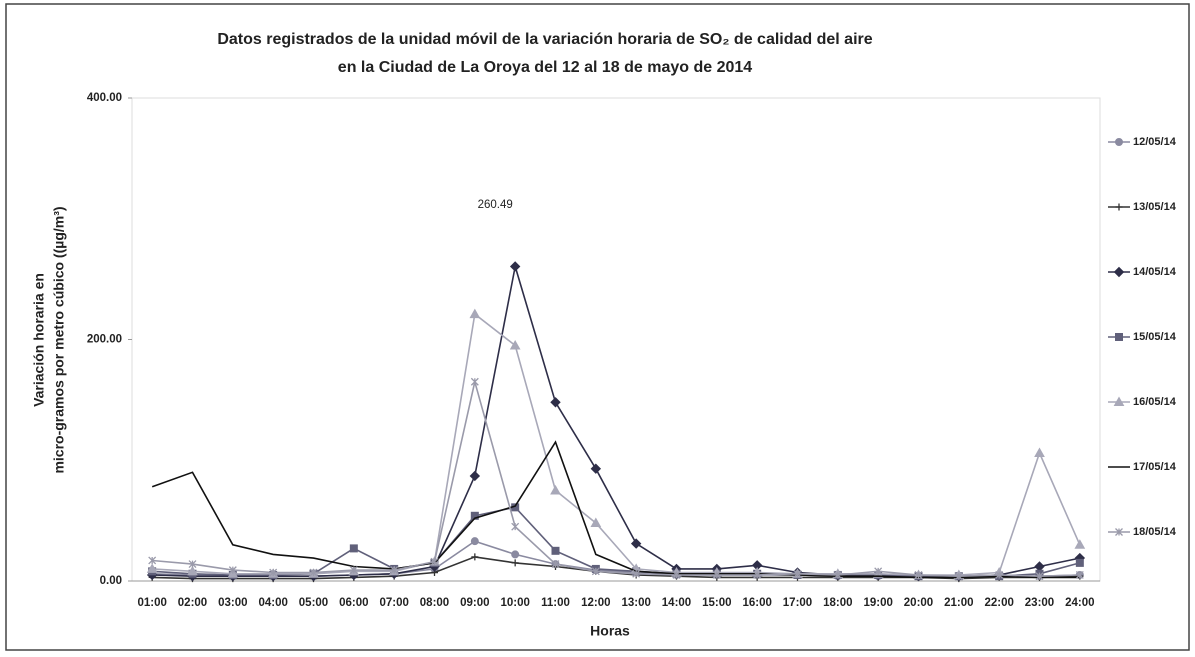 The height and width of the screenshot is (657, 1195). Describe the element at coordinates (595, 603) in the screenshot. I see `x-tick-label: 12:00` at that location.